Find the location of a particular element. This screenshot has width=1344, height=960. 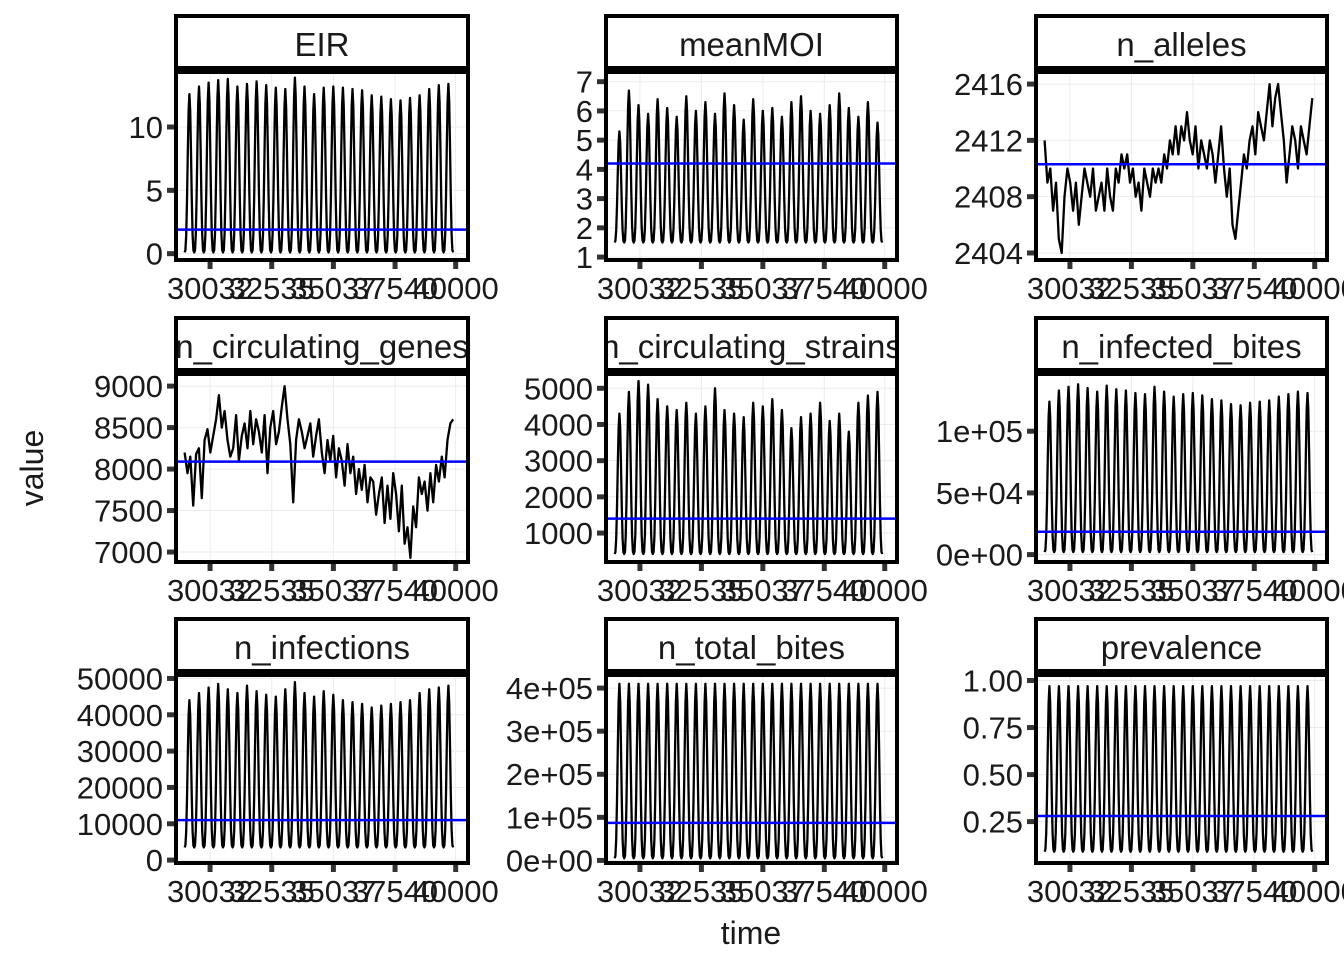

series-line-n-total-bites is located at coordinates (748, 771).